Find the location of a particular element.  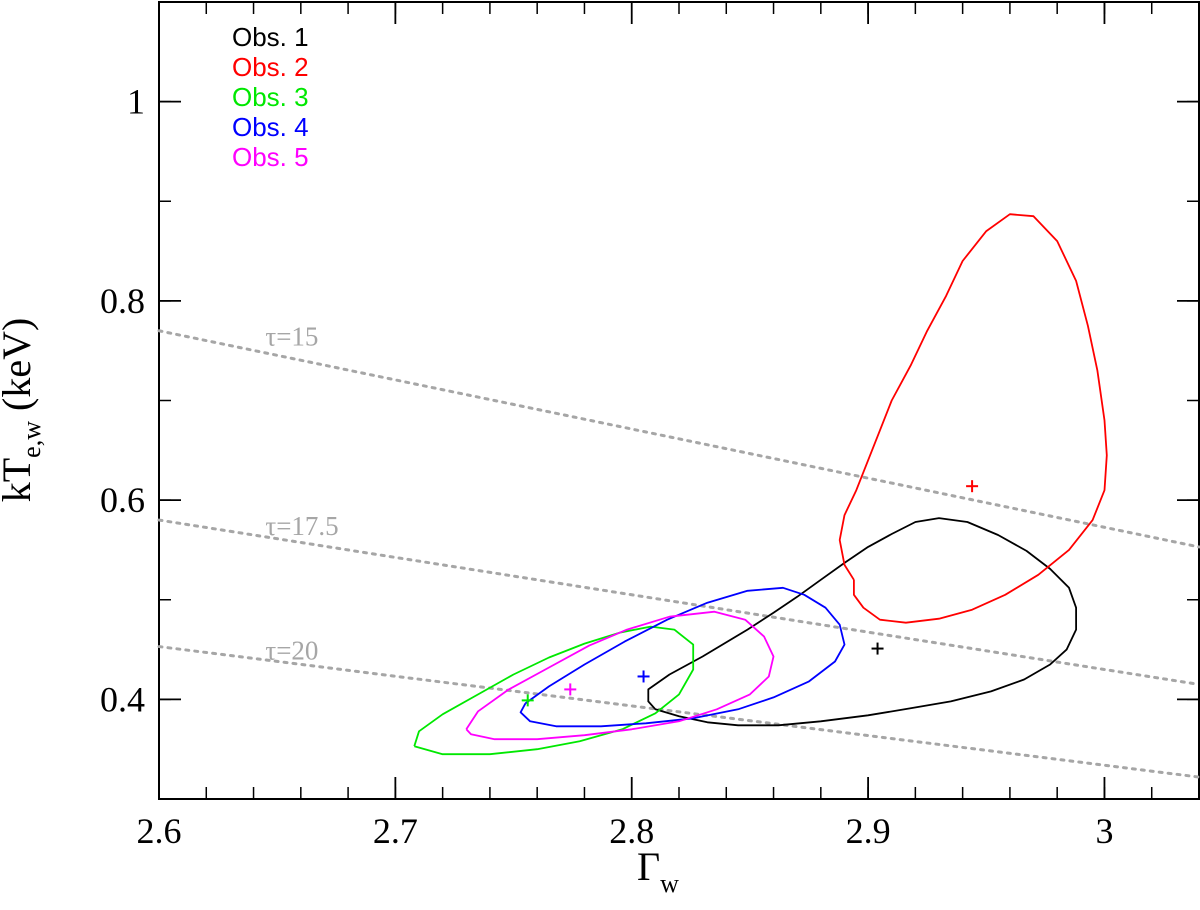

tau-label: τ=20 is located at coordinates (291, 651).